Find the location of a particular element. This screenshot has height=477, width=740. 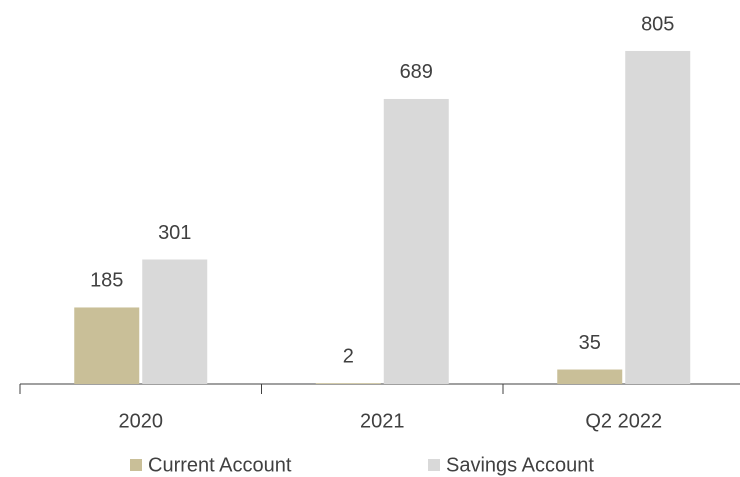

x-tick-label: Q2 2022 is located at coordinates (623, 421).